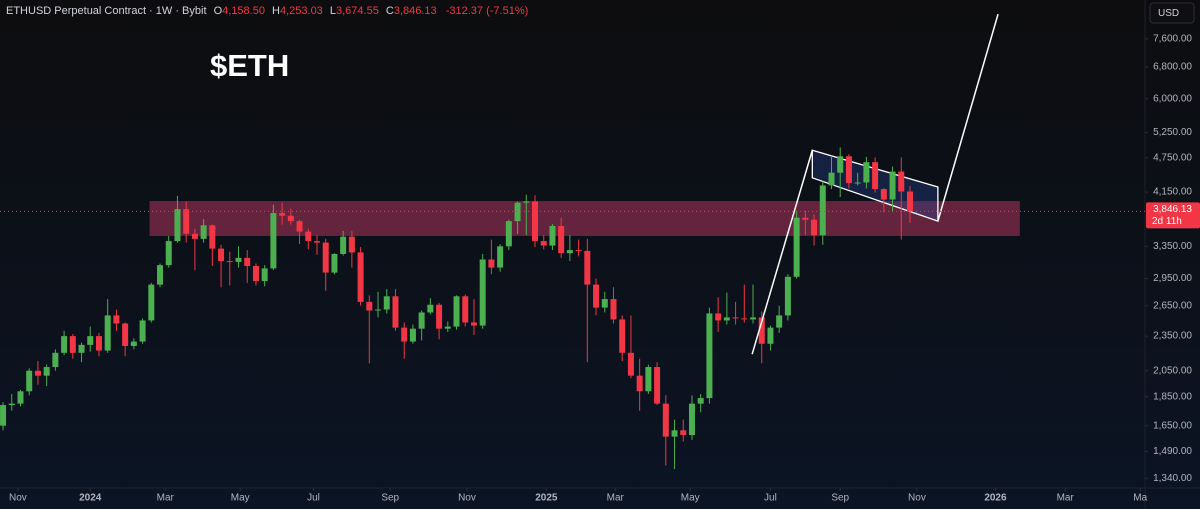 This screenshot has height=509, width=1200. Describe the element at coordinates (1172, 478) in the screenshot. I see `y-tick-label: 1,340.00` at that location.